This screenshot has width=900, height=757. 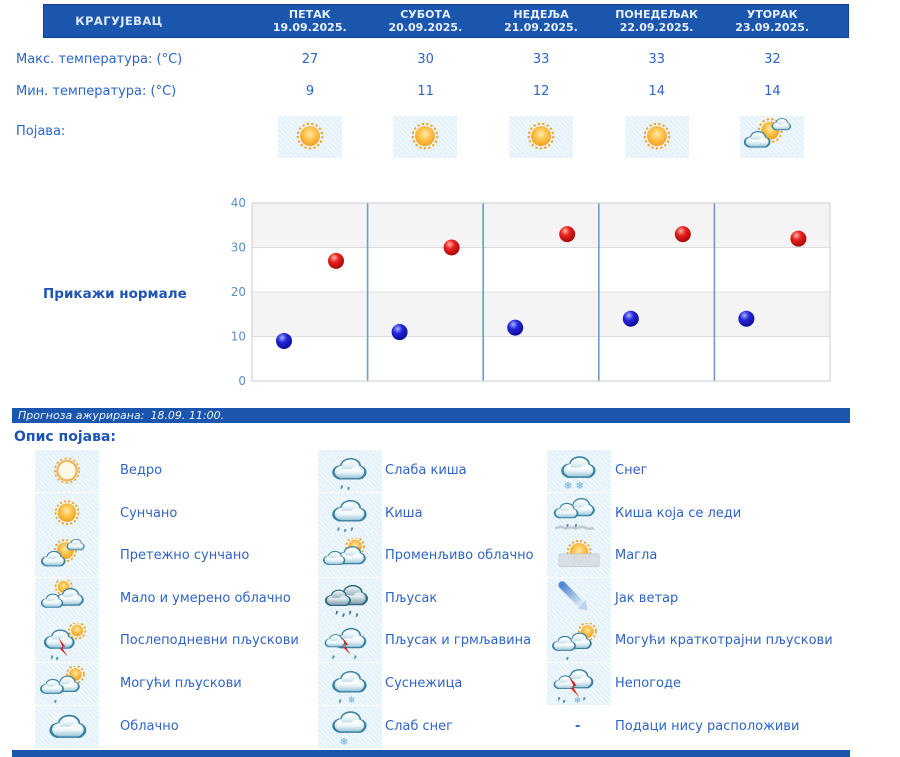 What do you see at coordinates (309, 27) in the screenshot?
I see `day-date: 19.09.2025.` at bounding box center [309, 27].